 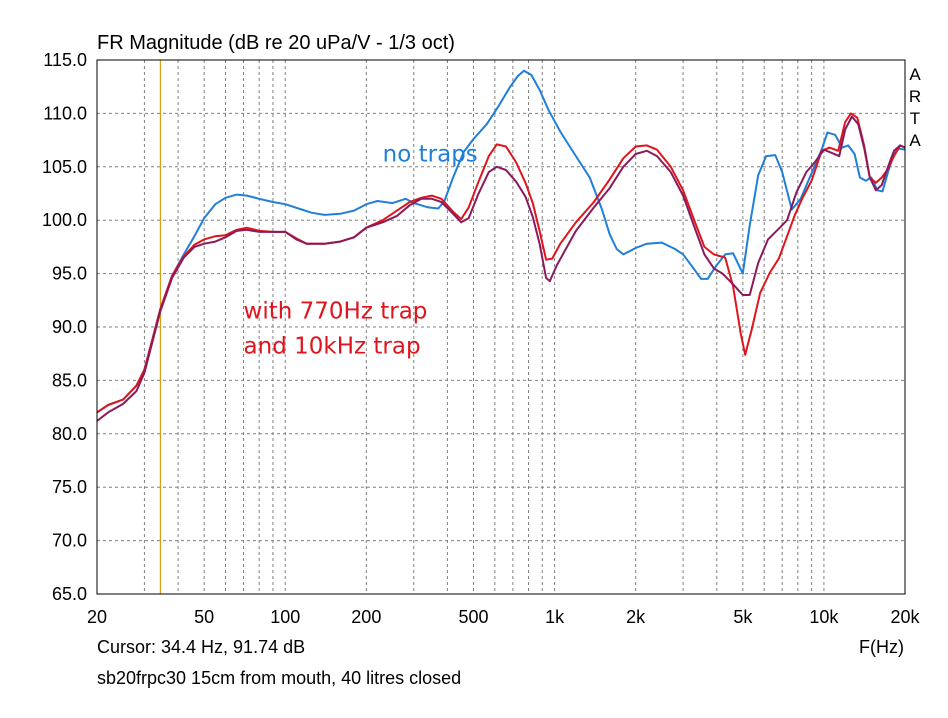 What do you see at coordinates (905, 617) in the screenshot?
I see `x-tick-label: 20k` at bounding box center [905, 617].